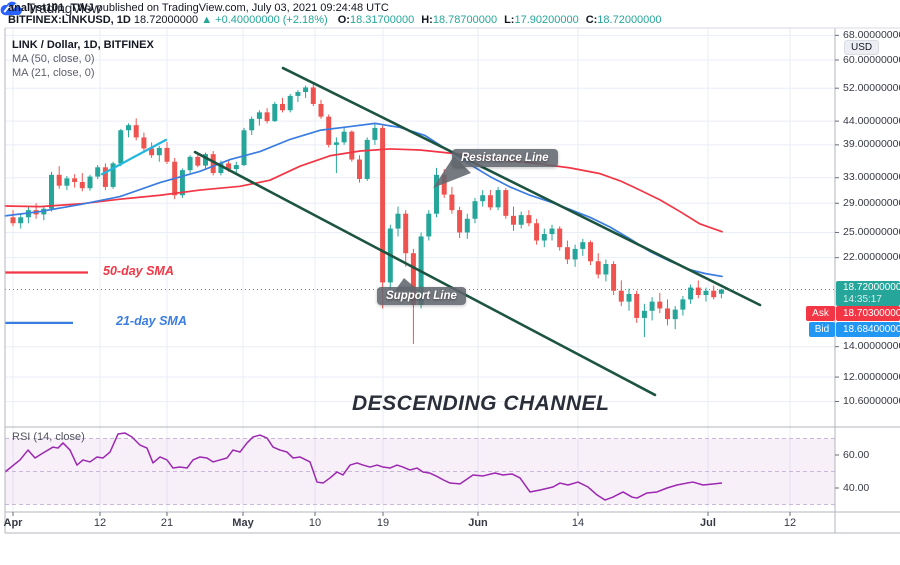  What do you see at coordinates (871, 287) in the screenshot?
I see `last-price-badge-value: 18.72000000` at bounding box center [871, 287].